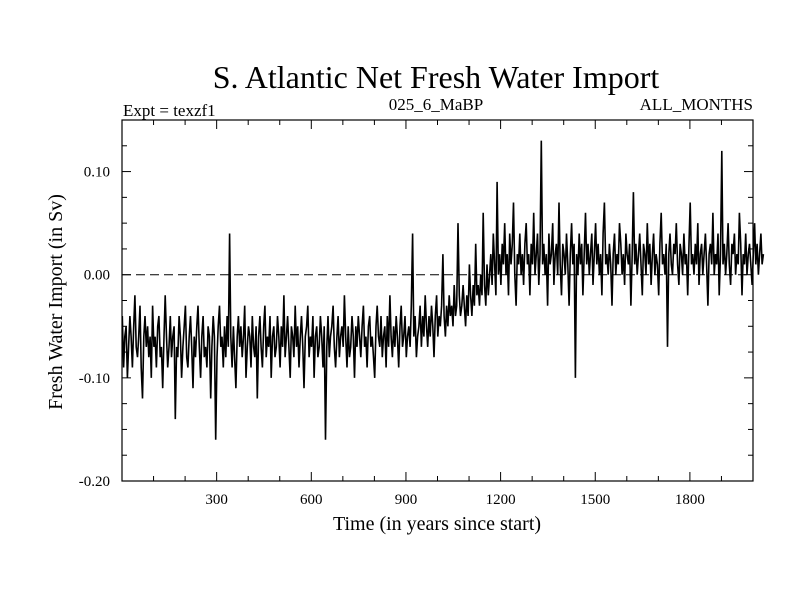  Describe the element at coordinates (501, 500) in the screenshot. I see `x-tick-label: 1200` at that location.